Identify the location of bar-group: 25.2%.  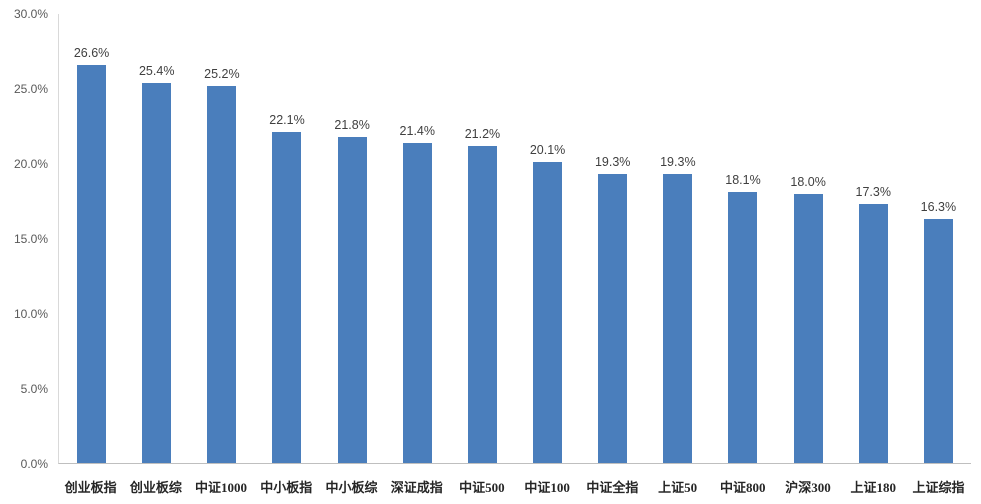
(221, 238).